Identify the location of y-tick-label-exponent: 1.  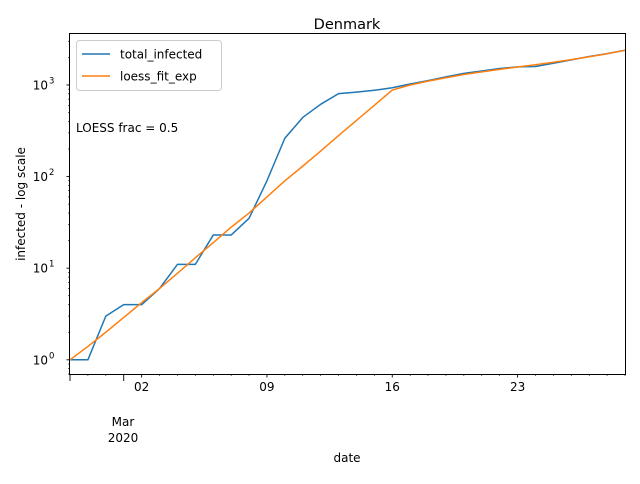
(51, 265).